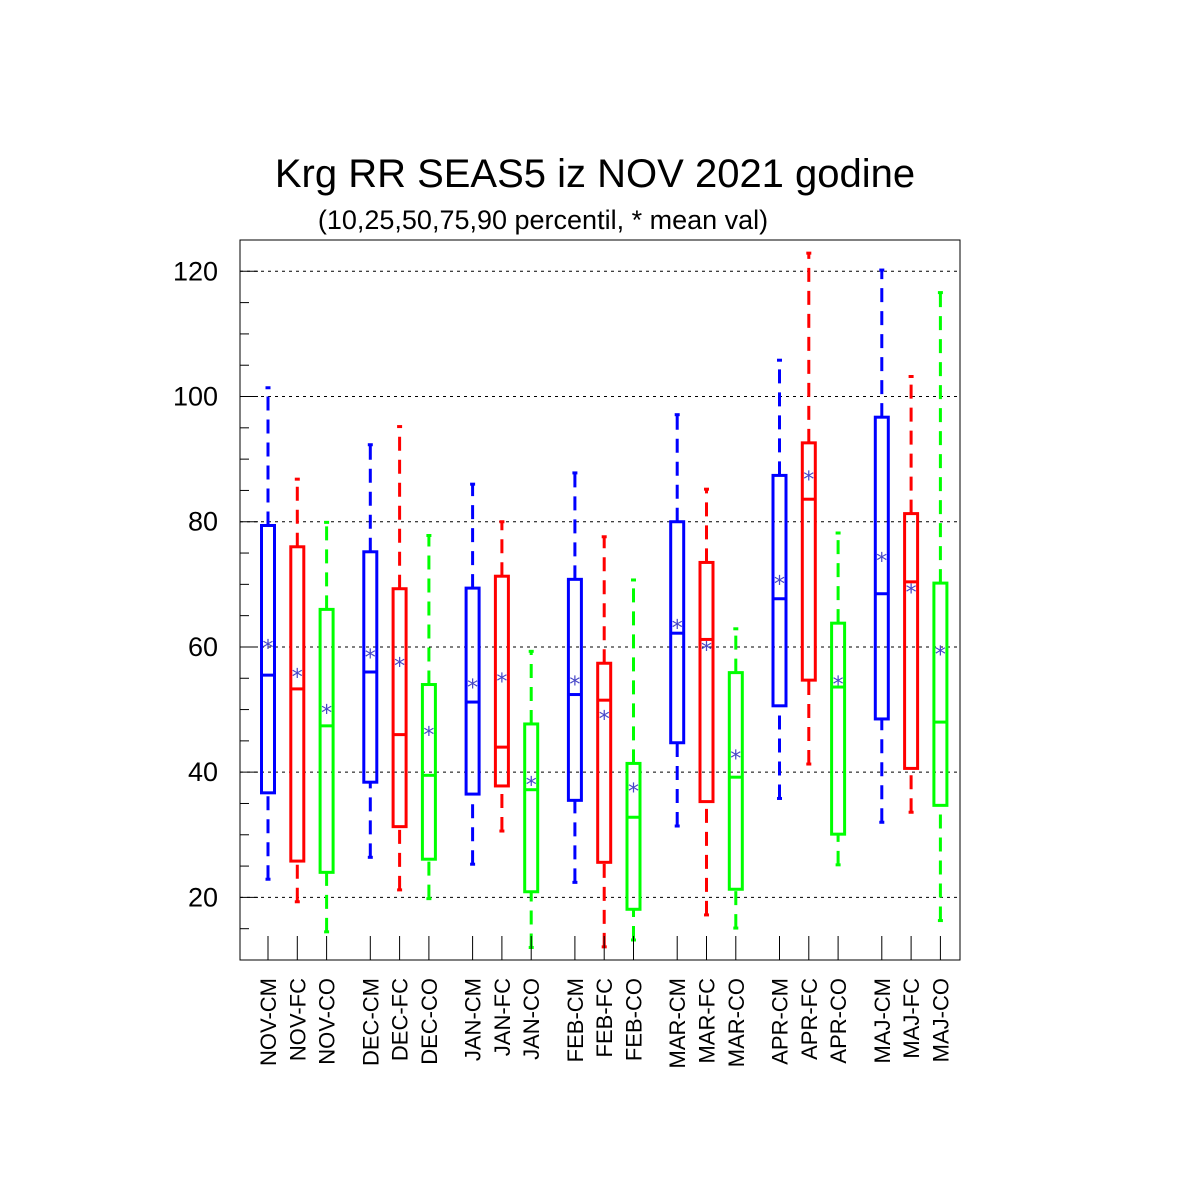  What do you see at coordinates (595, 174) in the screenshot?
I see `chart-title: Krg RR SEAS5 iz NOV 2021 godine` at bounding box center [595, 174].